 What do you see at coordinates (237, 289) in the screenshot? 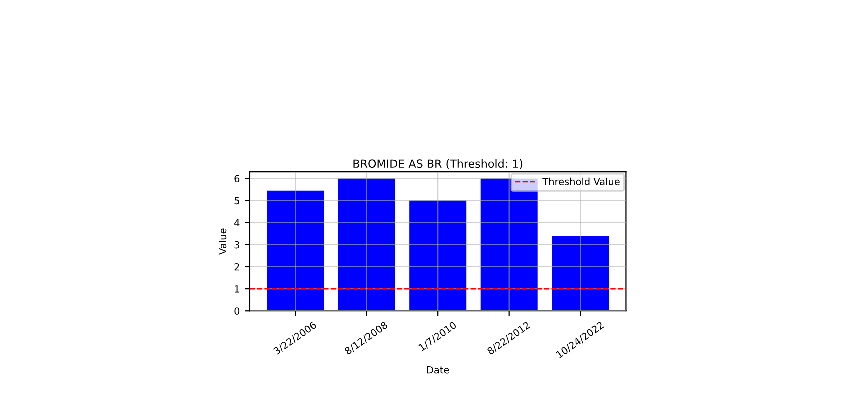
I see `y-tick-label: 1` at bounding box center [237, 289].